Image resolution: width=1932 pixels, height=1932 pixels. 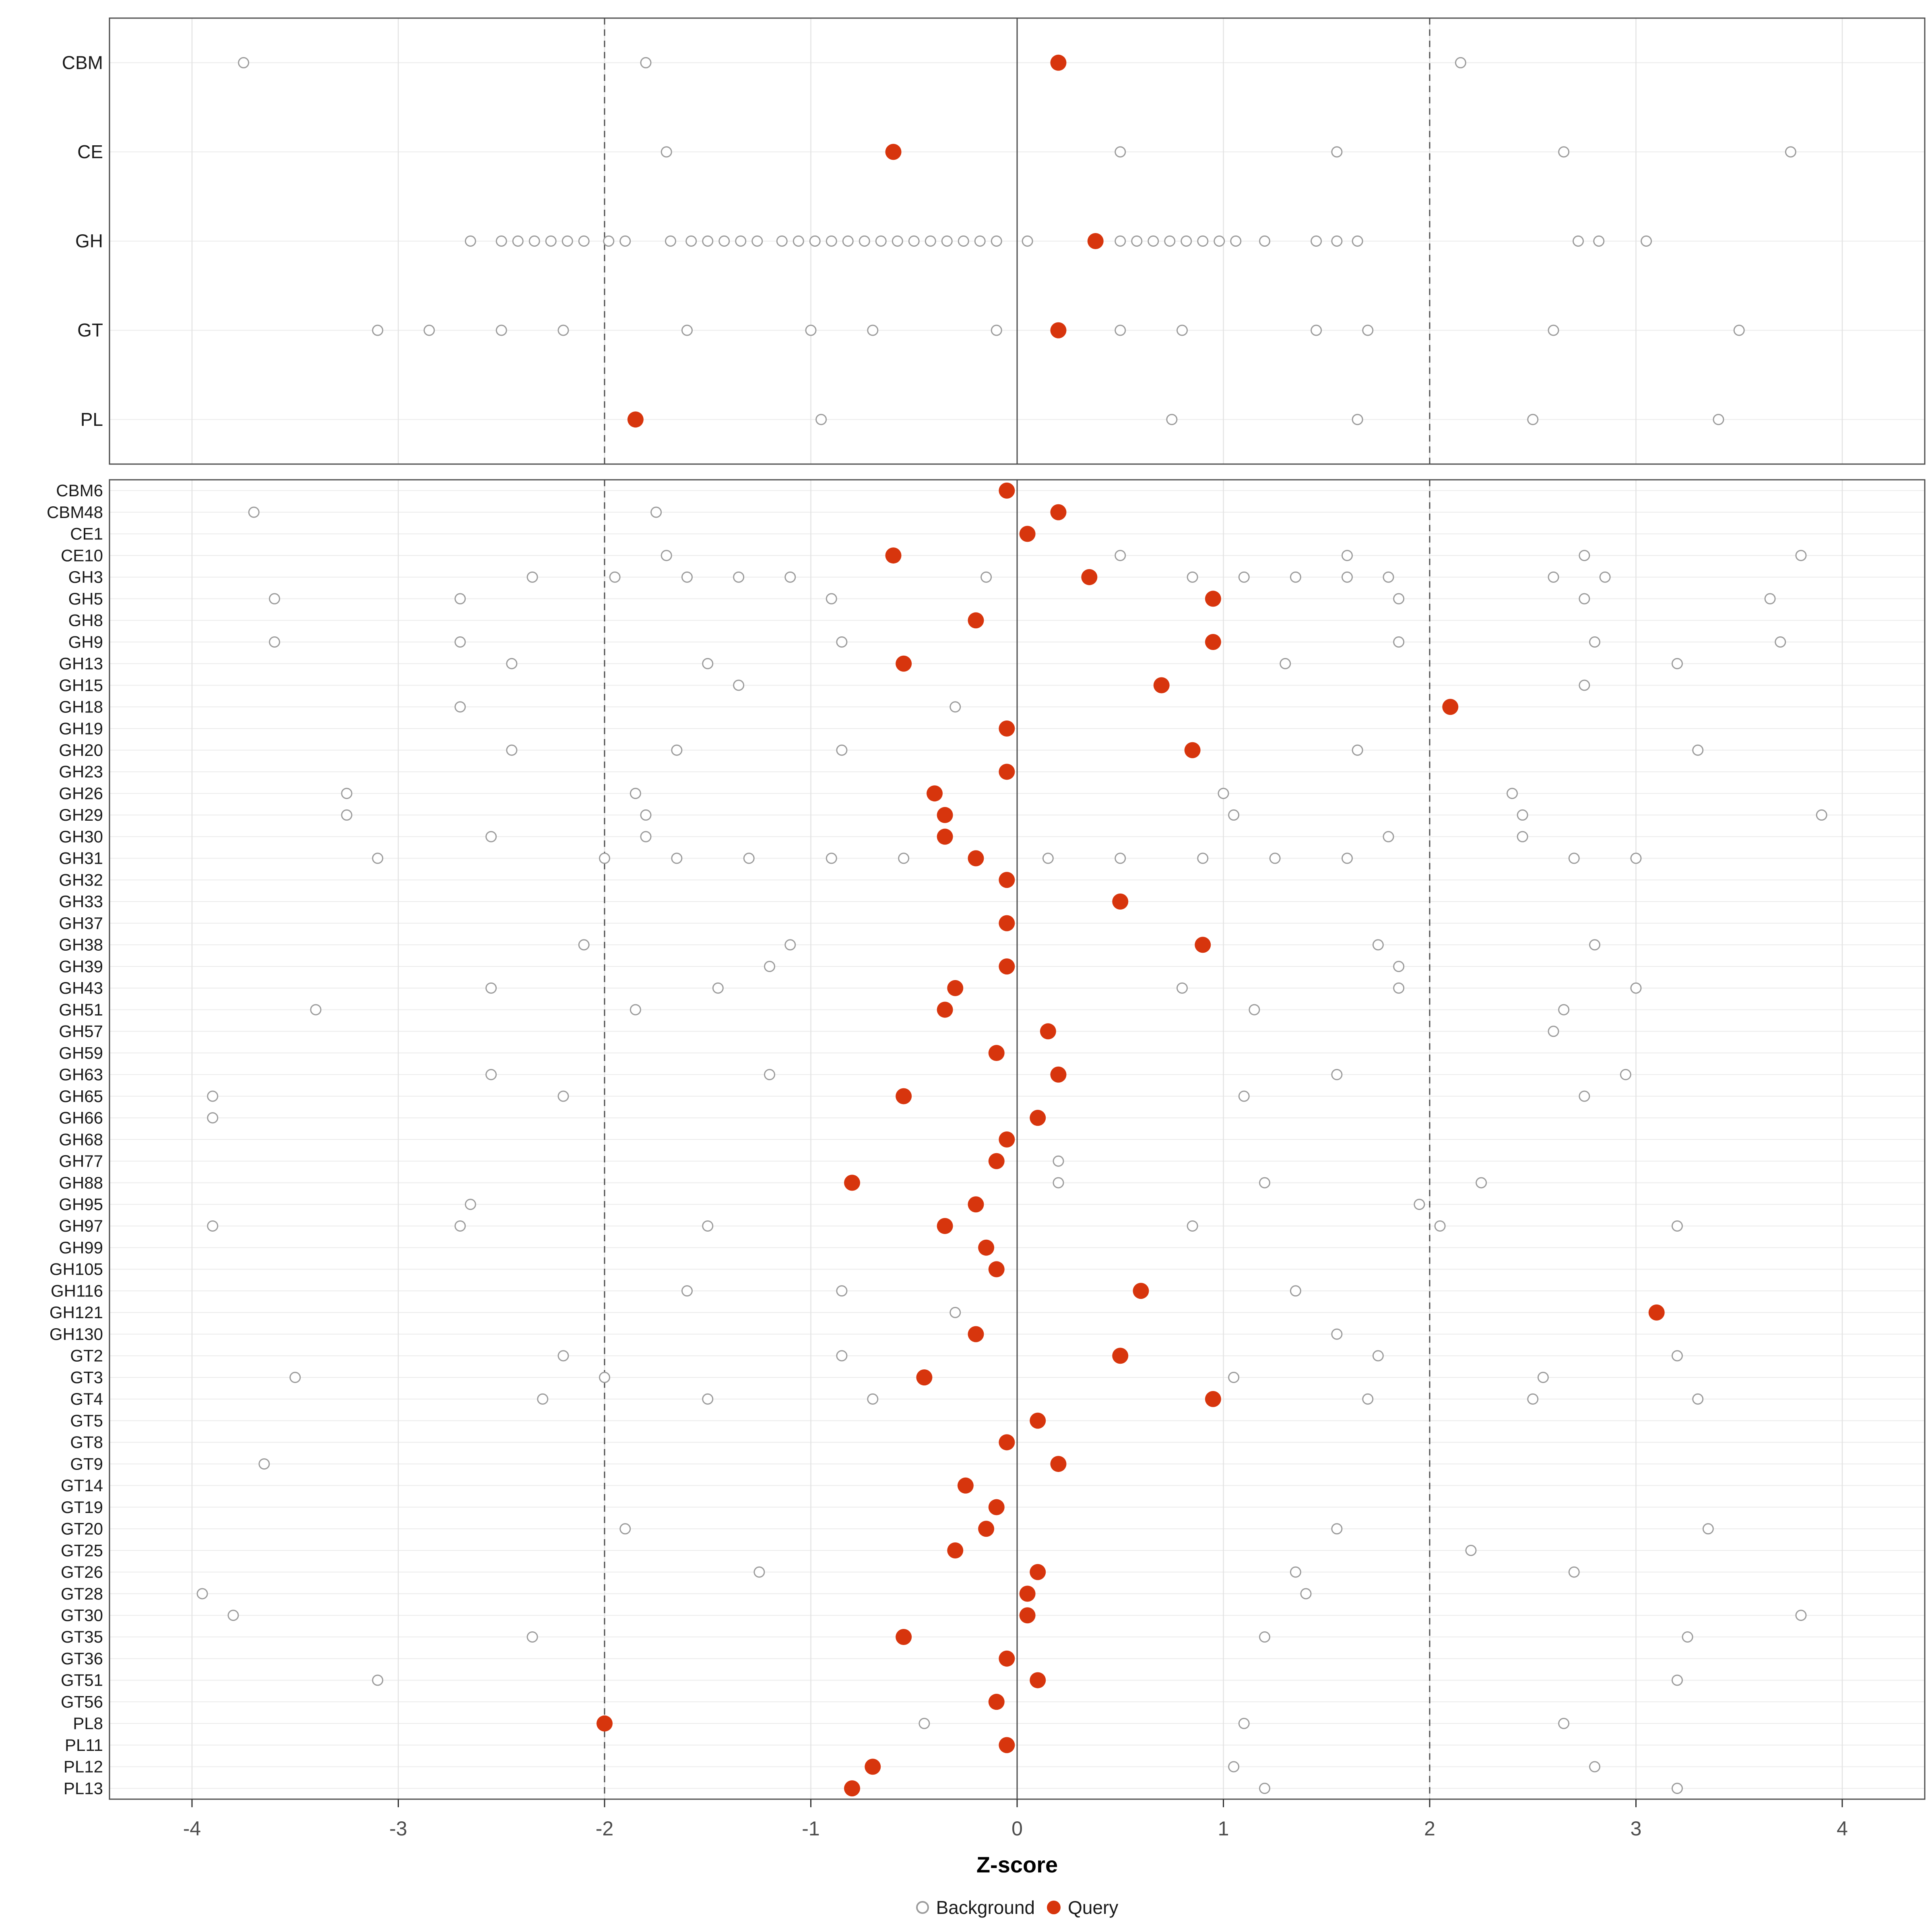 I want to click on row-label: CE10, so click(x=82, y=555).